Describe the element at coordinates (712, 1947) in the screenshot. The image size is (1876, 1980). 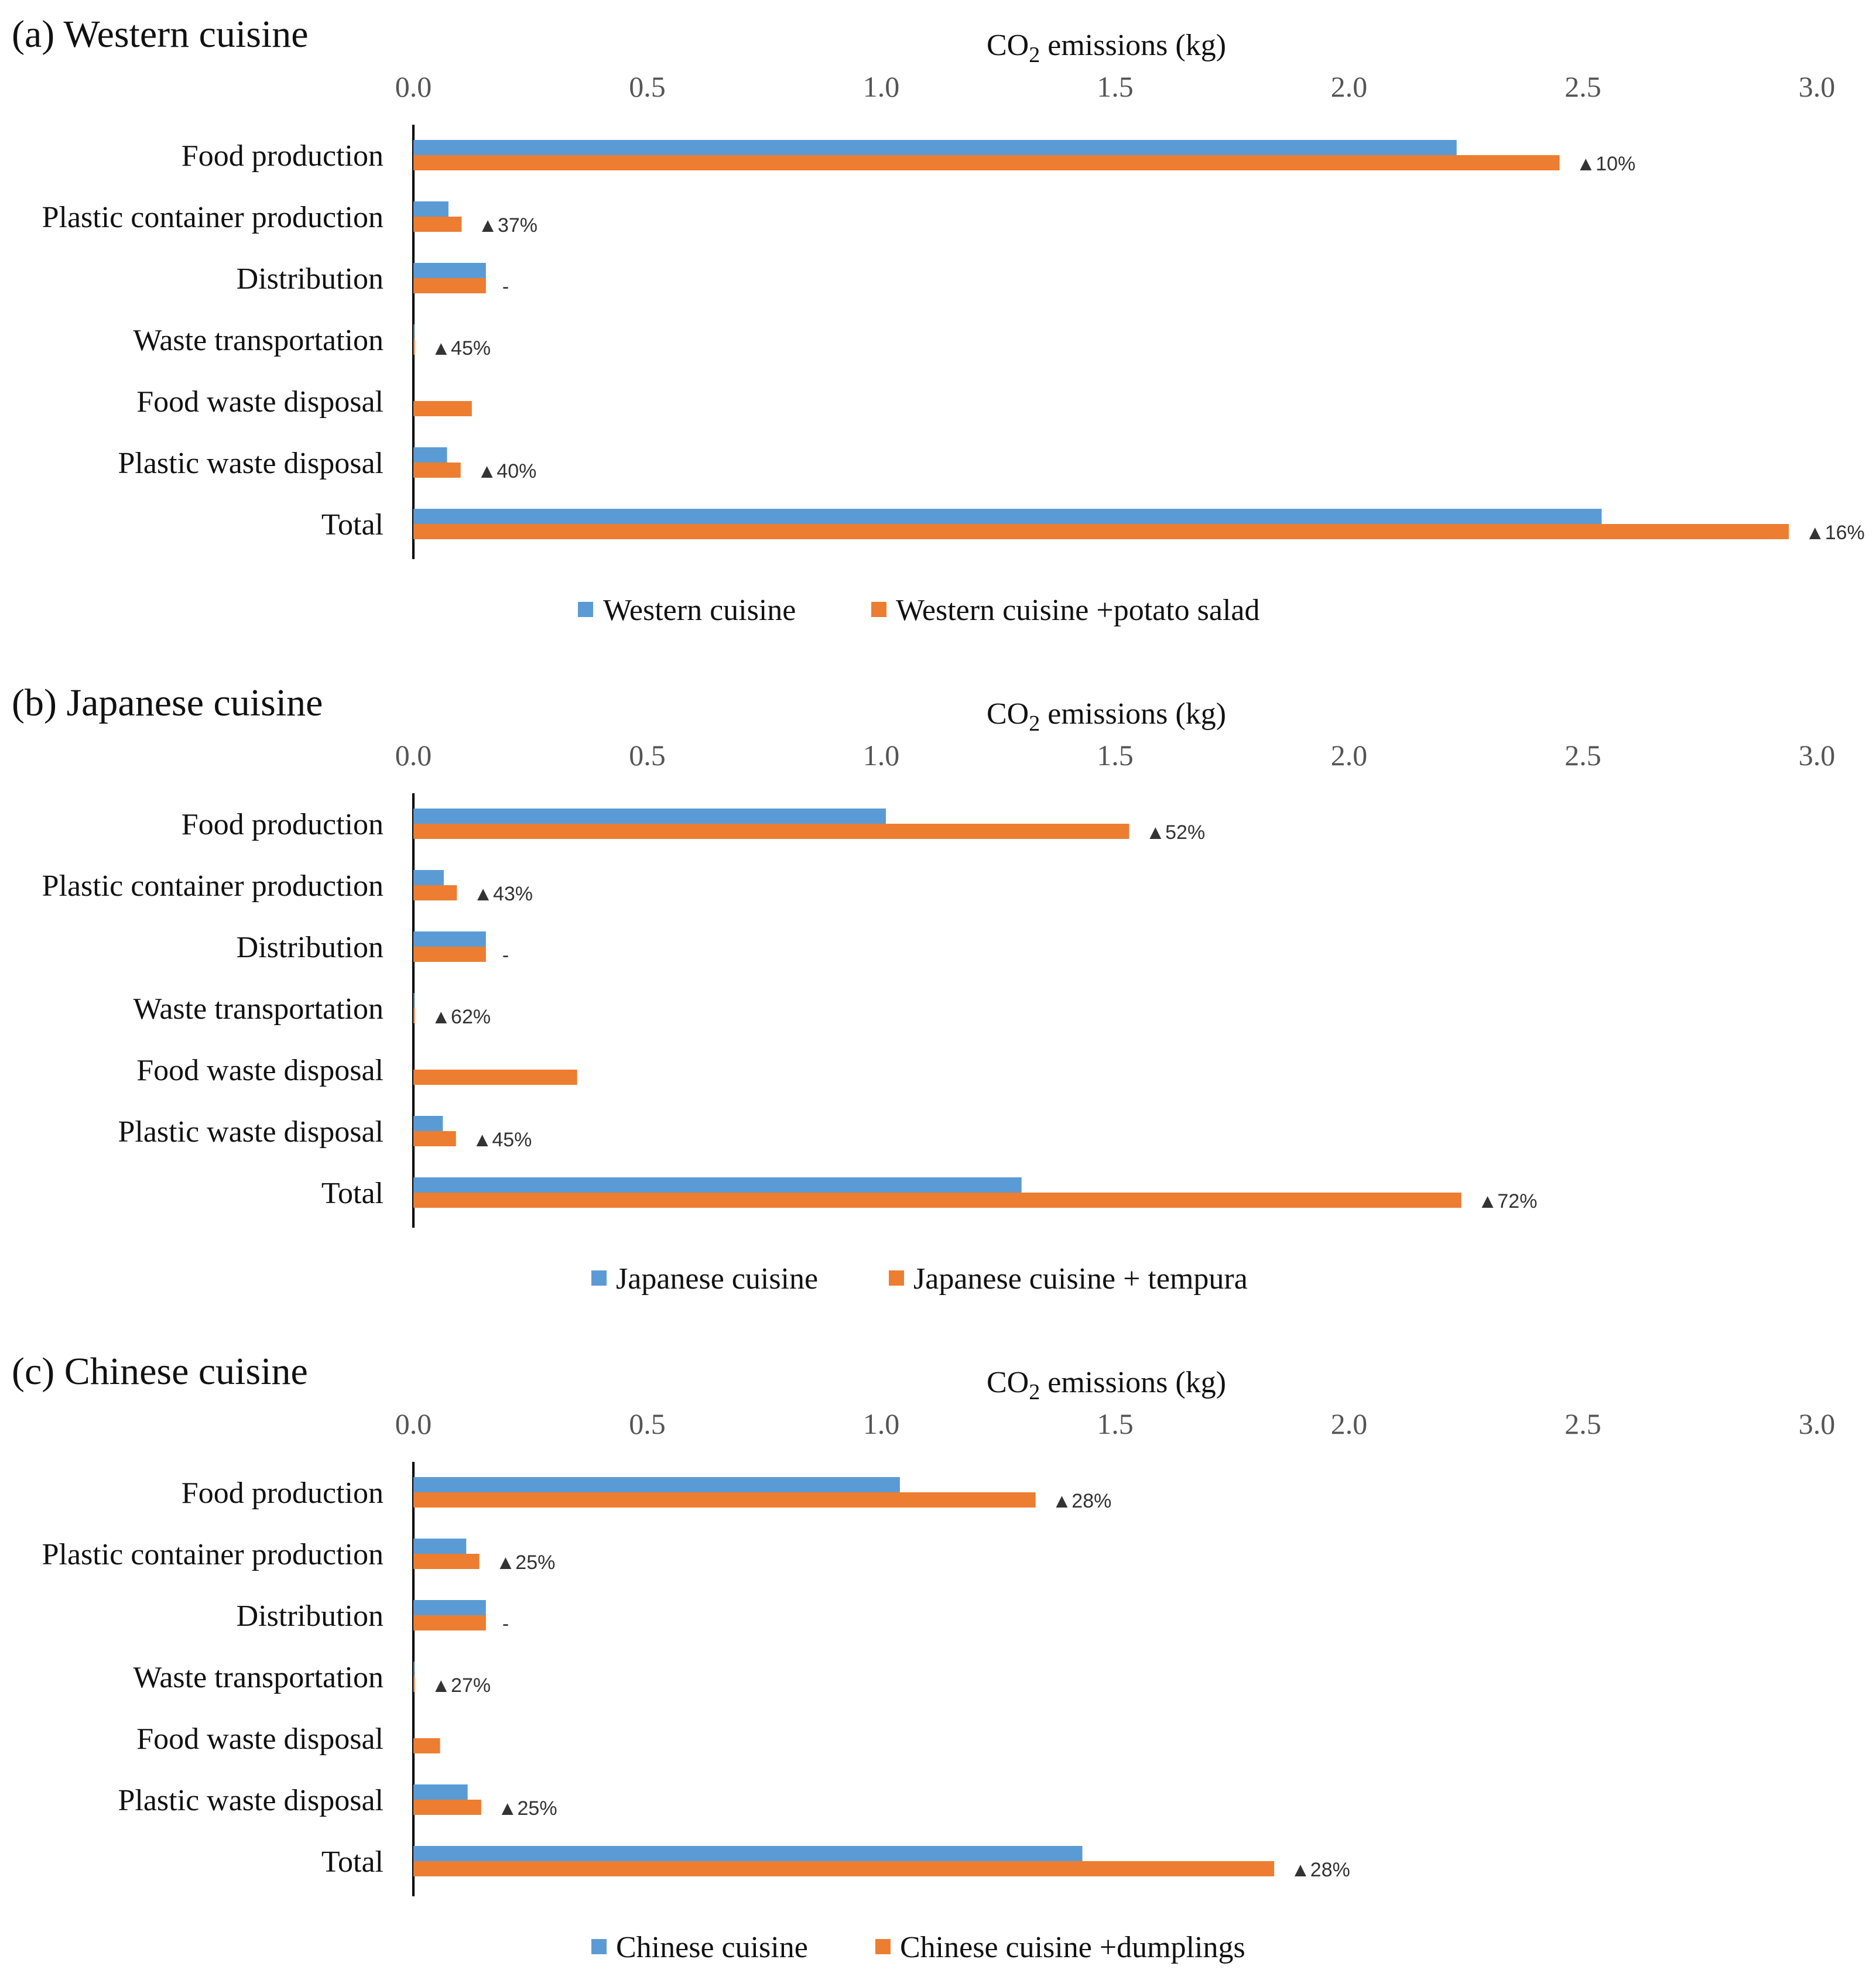
I see `legend-label: Chinese cuisine` at that location.